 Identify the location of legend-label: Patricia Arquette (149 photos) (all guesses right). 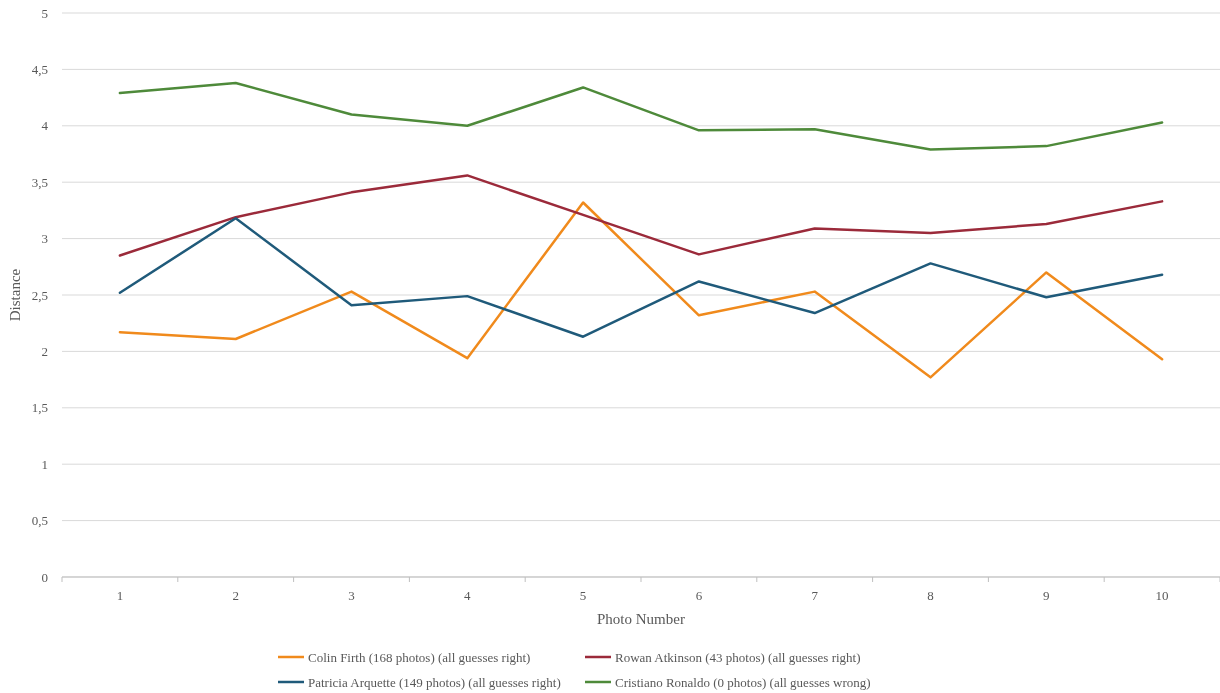
(434, 682).